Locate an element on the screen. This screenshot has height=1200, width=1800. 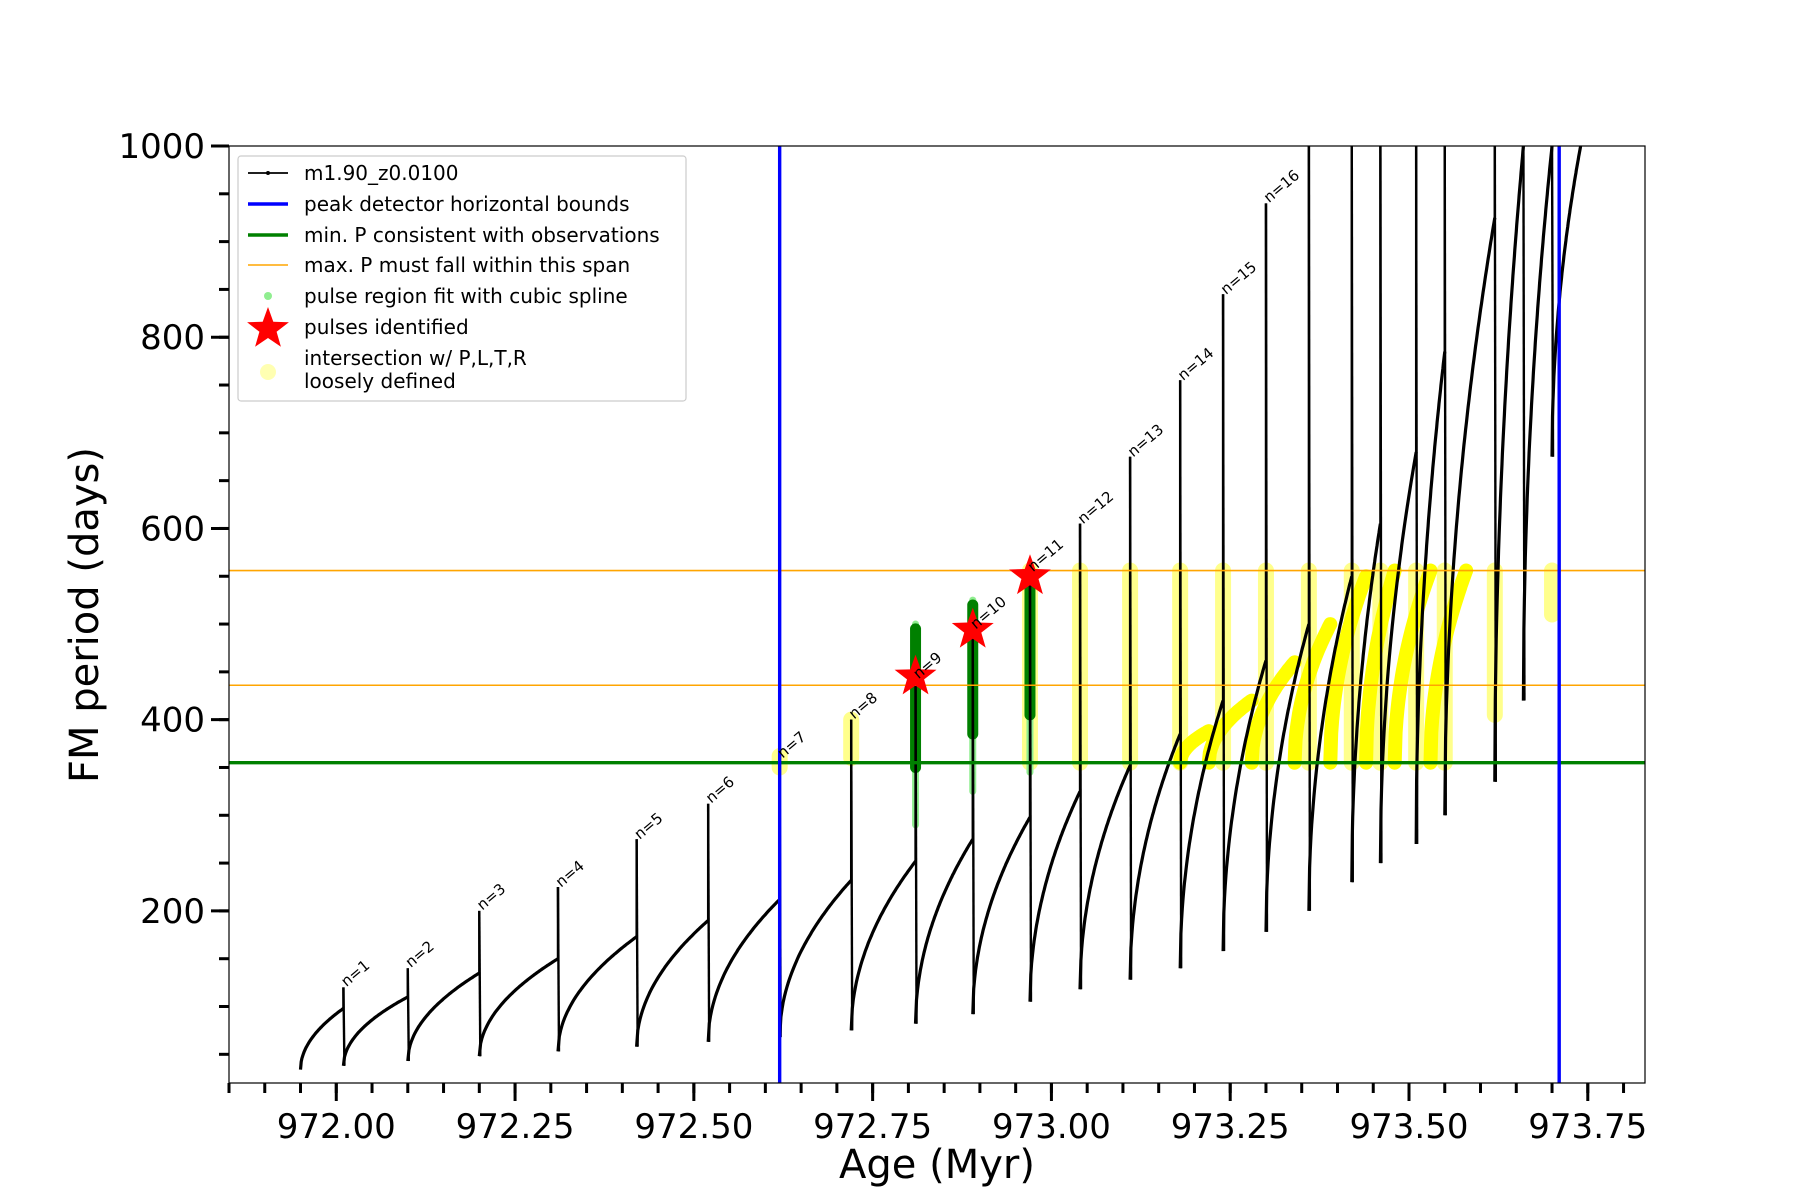
pulse-number-label: n=6 is located at coordinates (720, 790).